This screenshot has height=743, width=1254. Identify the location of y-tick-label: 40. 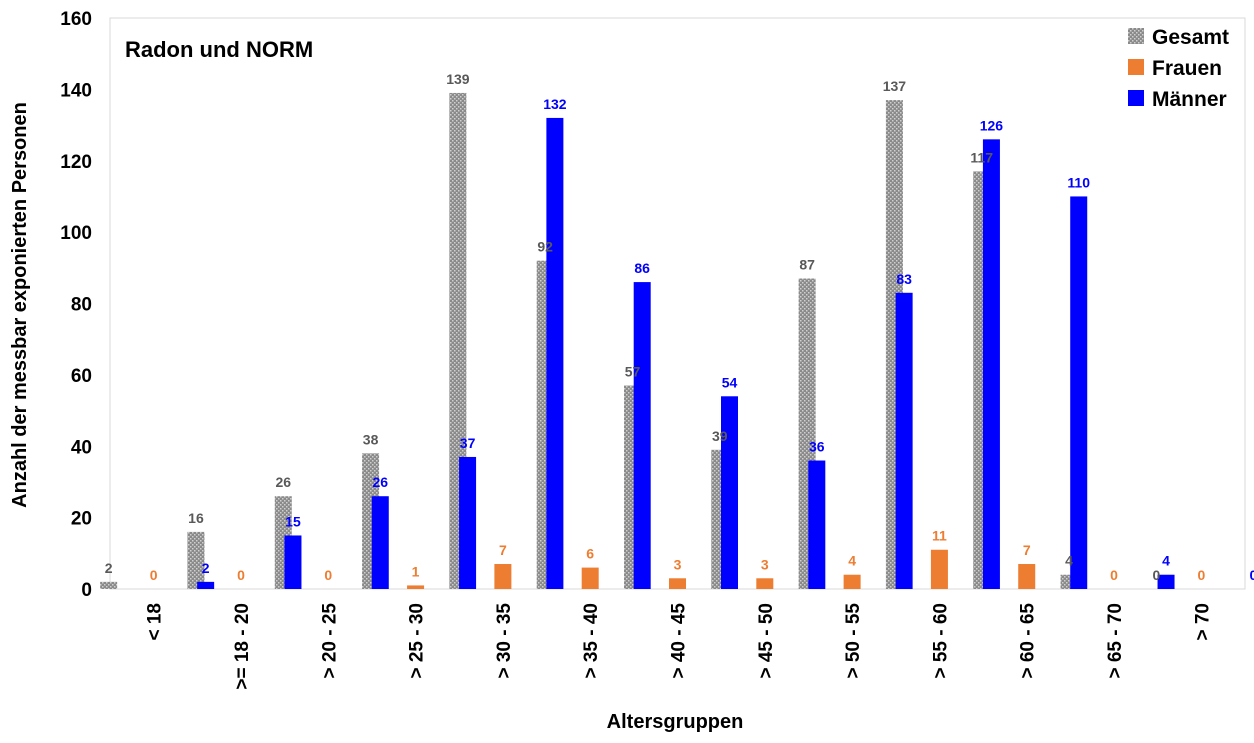
(81, 447).